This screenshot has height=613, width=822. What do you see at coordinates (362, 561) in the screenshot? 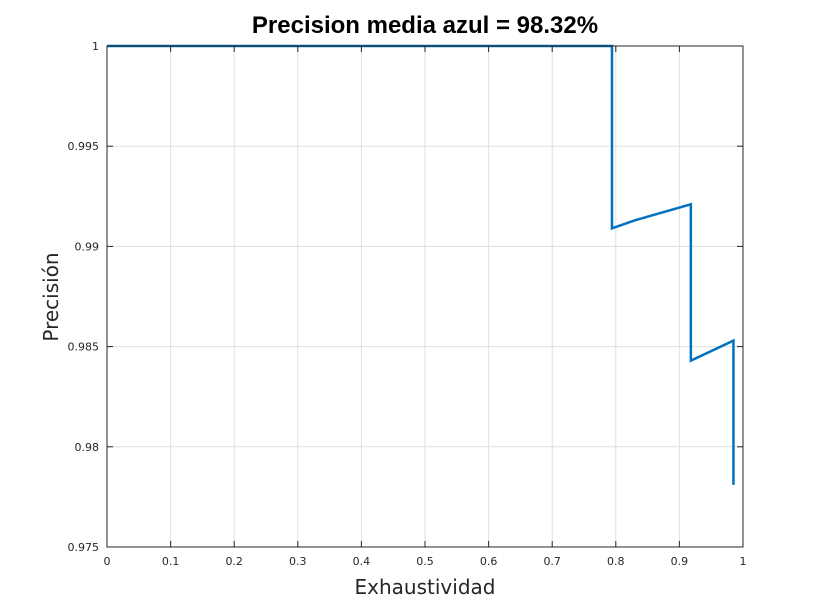
I see `x-tick-label: 0.4` at bounding box center [362, 561].